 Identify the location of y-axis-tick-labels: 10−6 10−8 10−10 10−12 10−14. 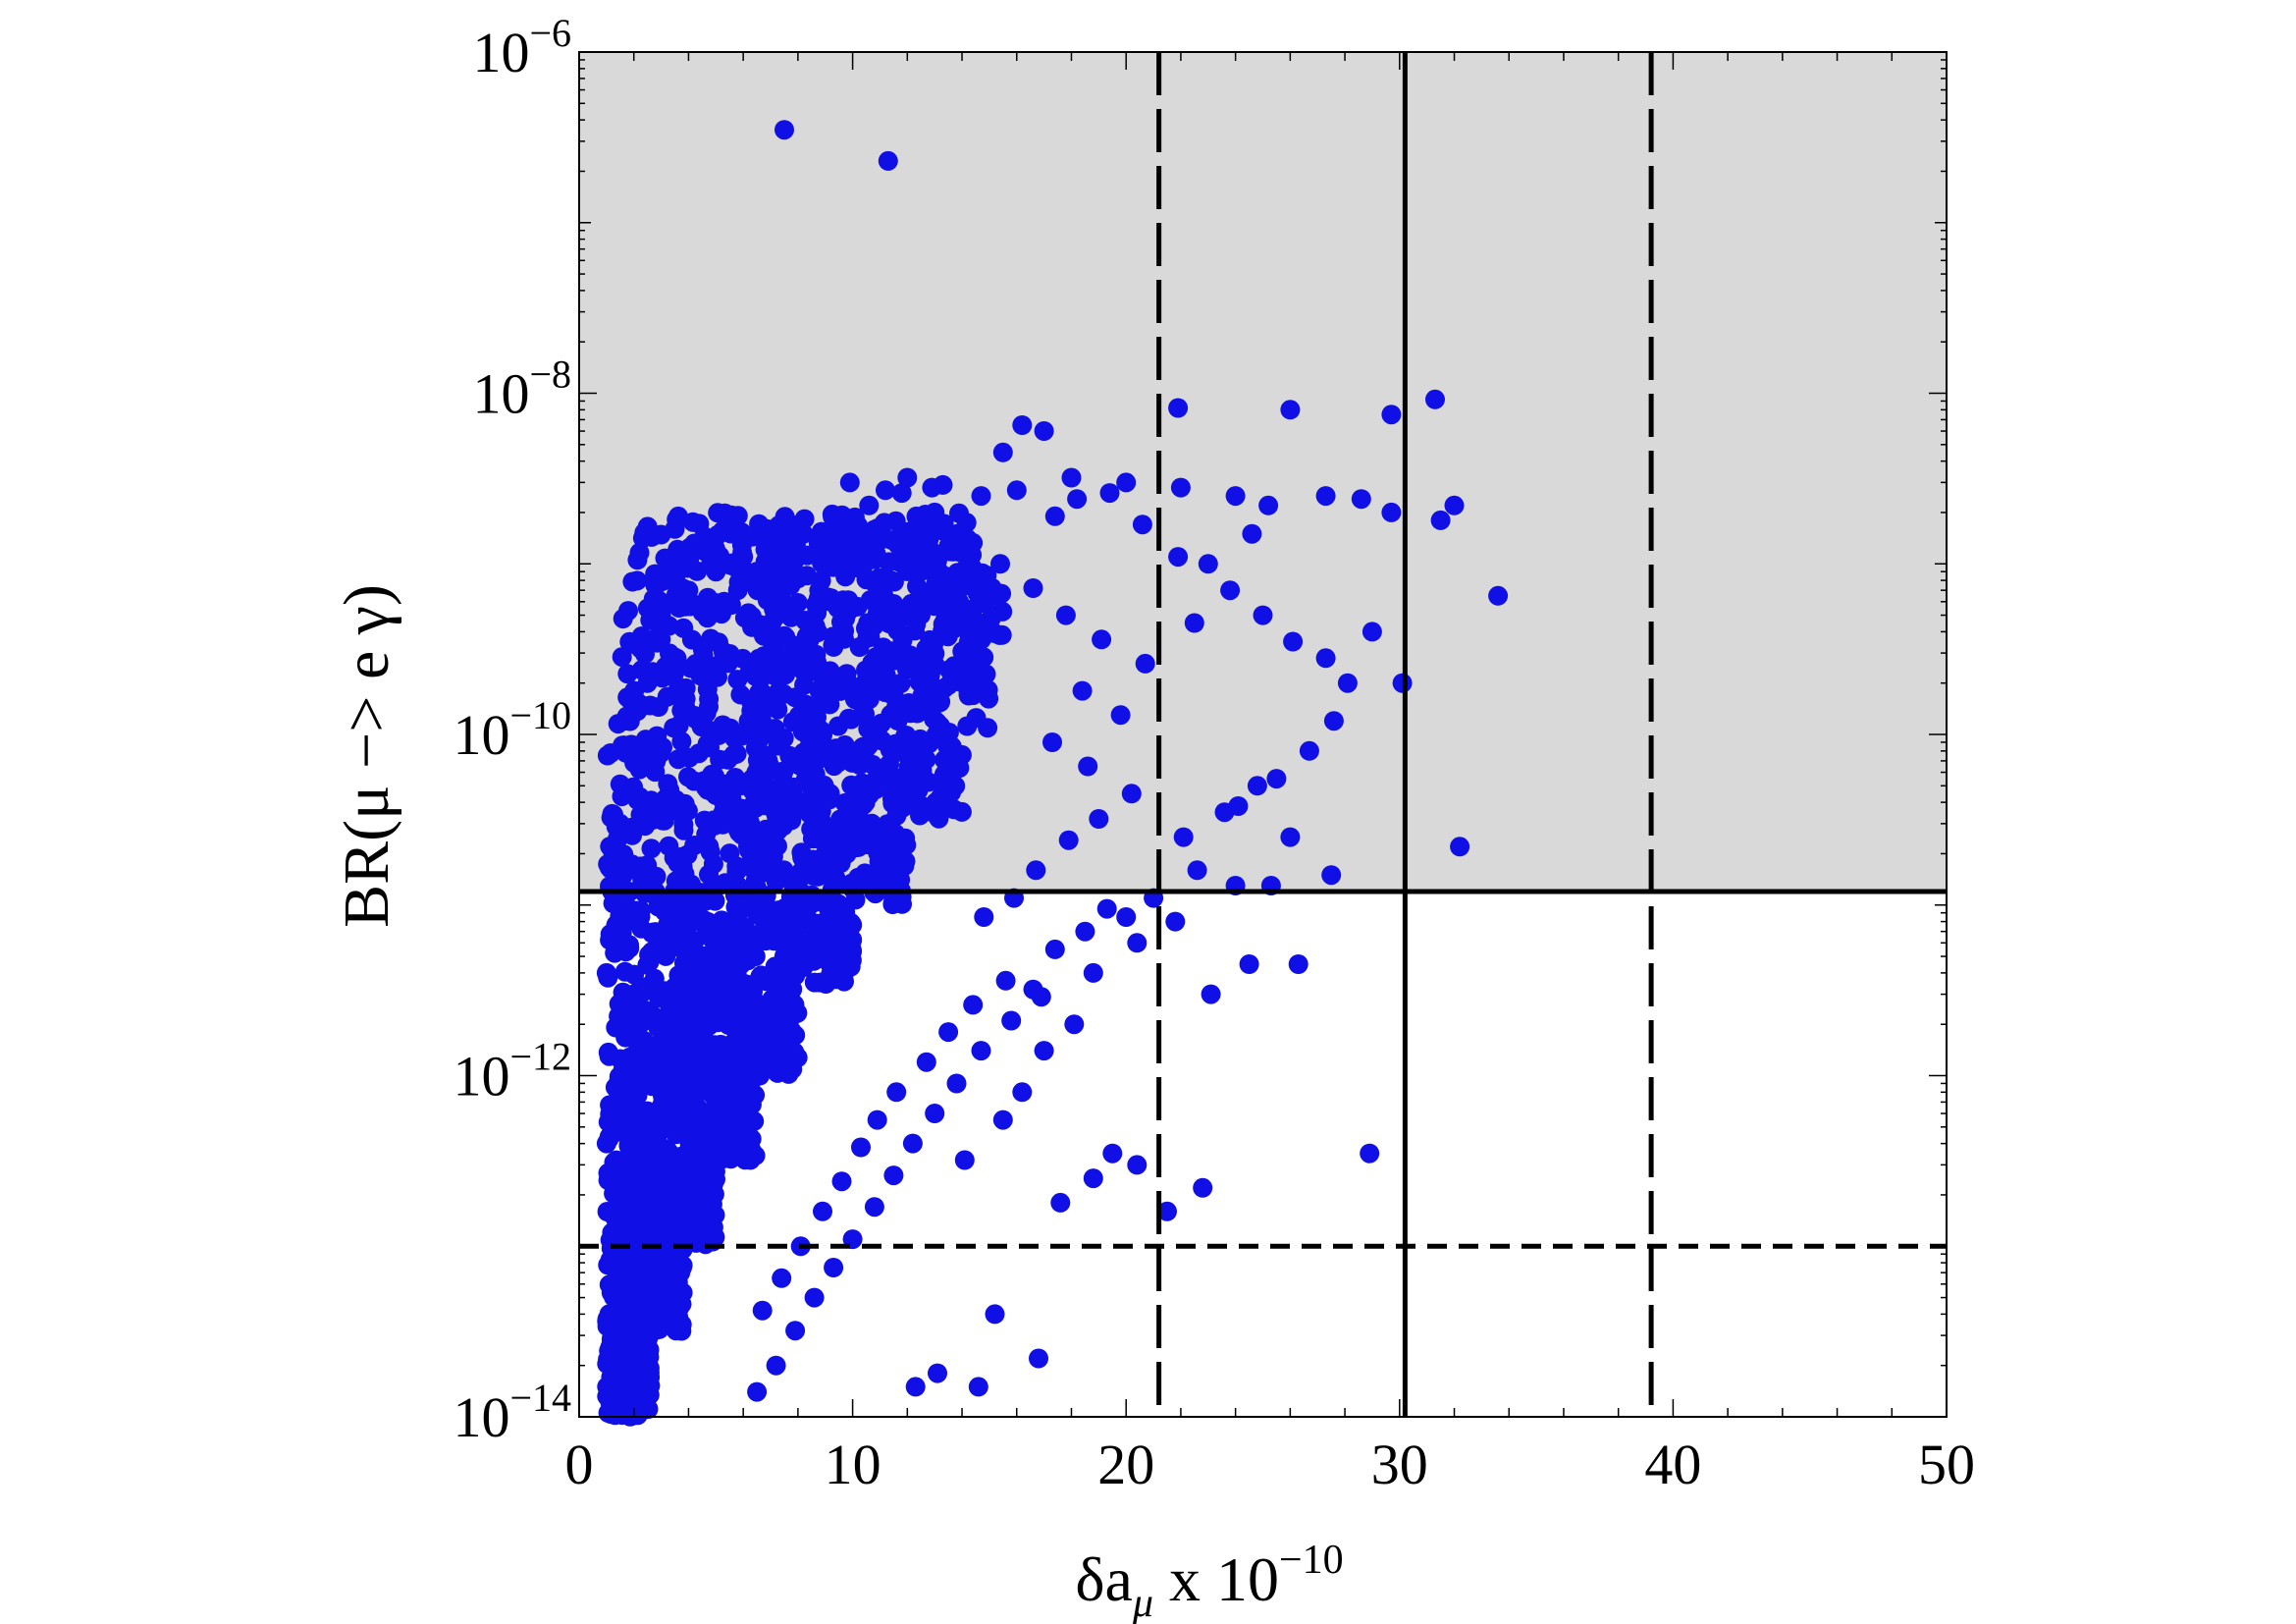
(512, 730).